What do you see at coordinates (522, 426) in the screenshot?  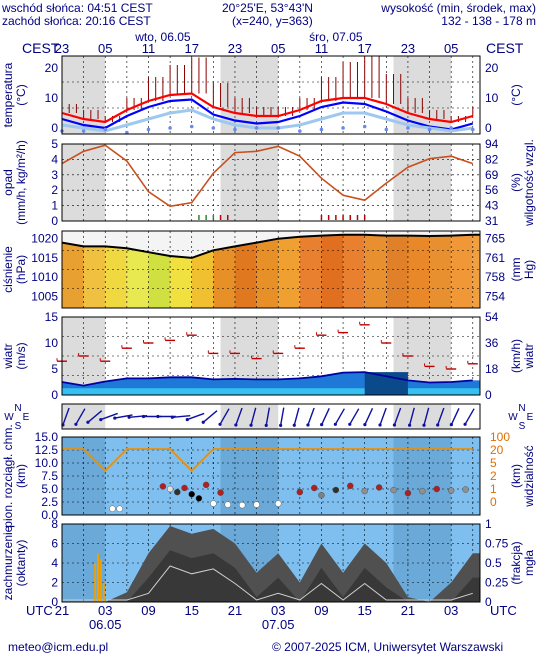 I see `compass-right-s: S` at bounding box center [522, 426].